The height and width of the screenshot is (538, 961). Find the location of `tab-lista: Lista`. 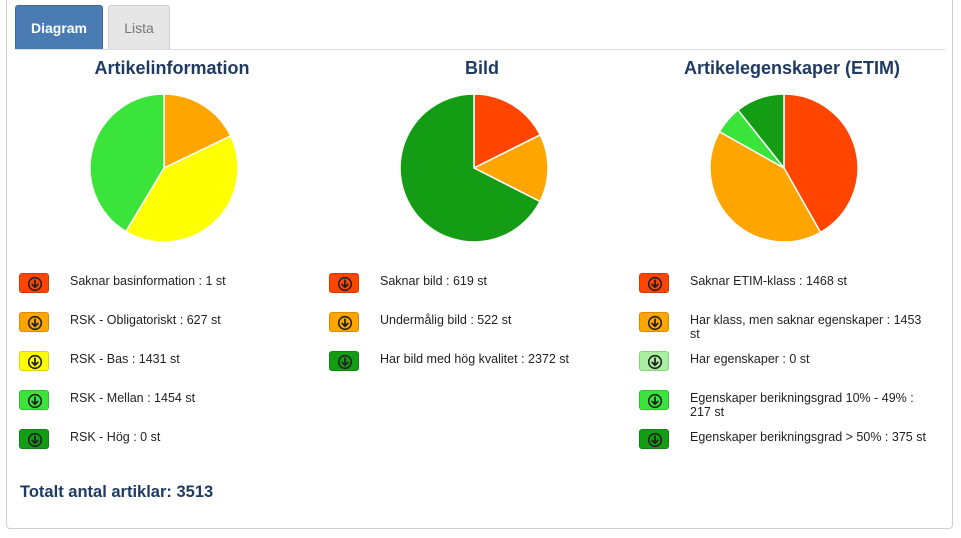

tab-lista: Lista is located at coordinates (139, 27).